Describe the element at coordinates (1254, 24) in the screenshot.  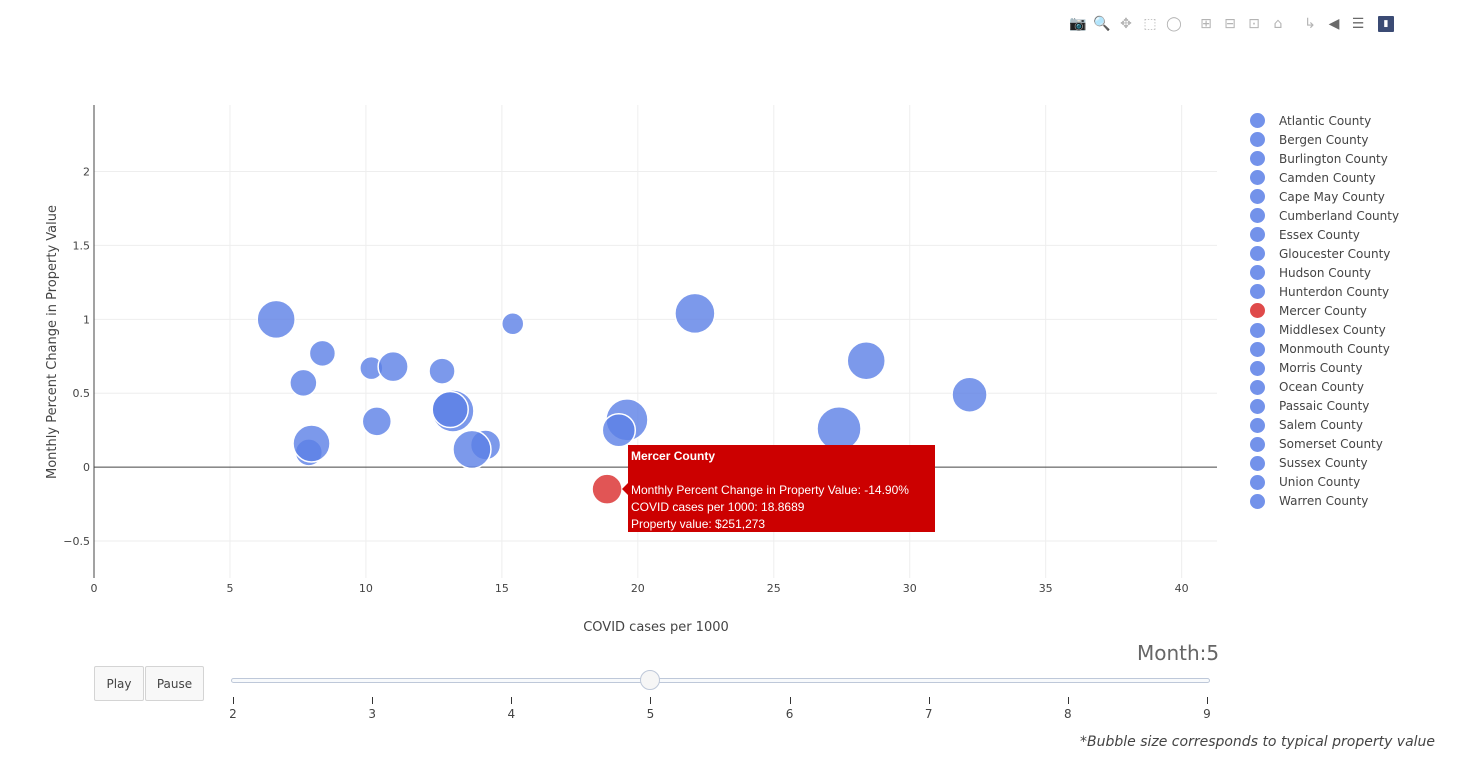
I see `autoscale-icon: ⊡` at that location.